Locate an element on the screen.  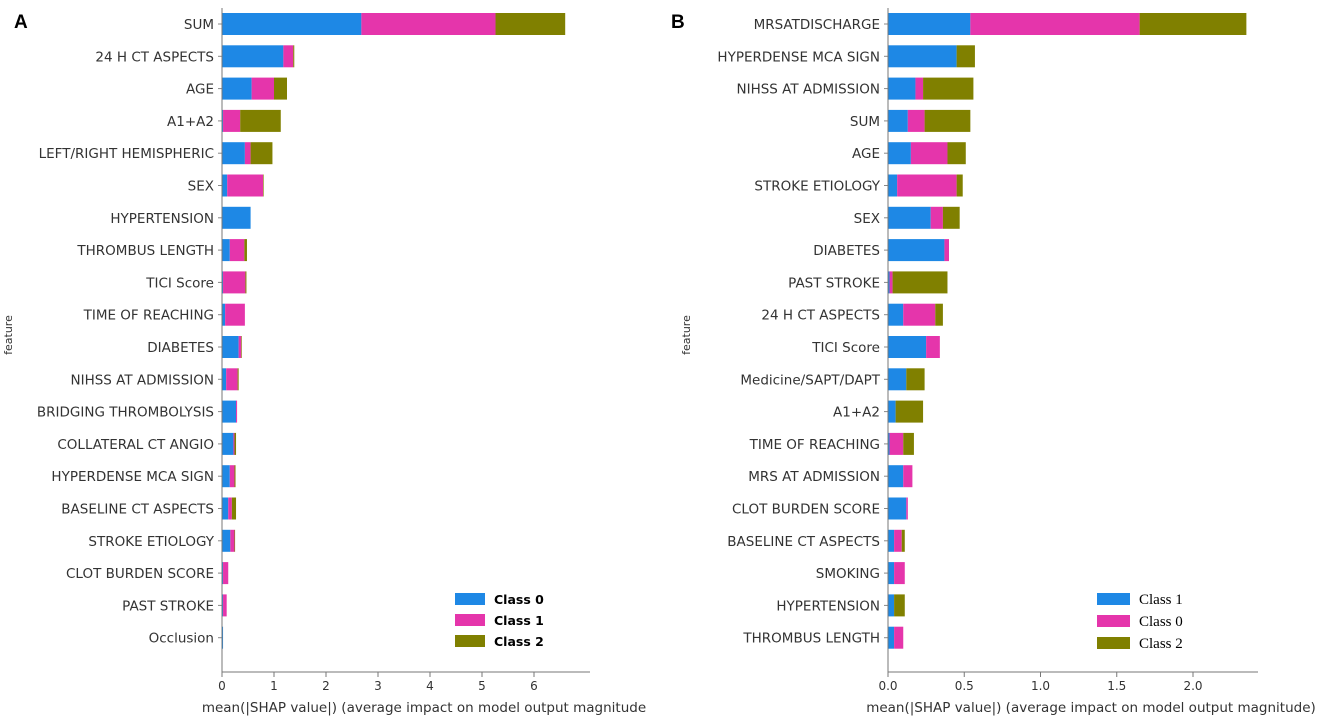
x-tick-label: 6 is located at coordinates (534, 686).